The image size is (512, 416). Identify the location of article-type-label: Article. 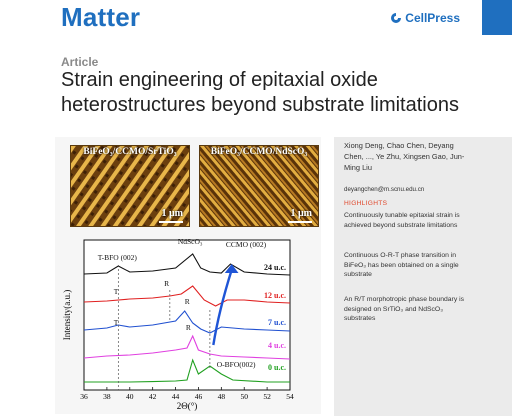
(80, 62).